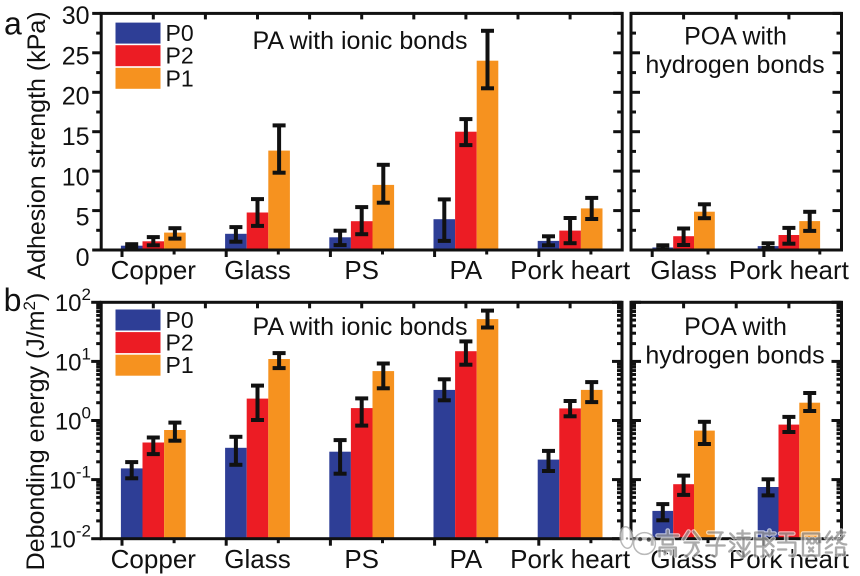 The image size is (860, 576). What do you see at coordinates (76, 56) in the screenshot?
I see `svg-text: 25` at bounding box center [76, 56].